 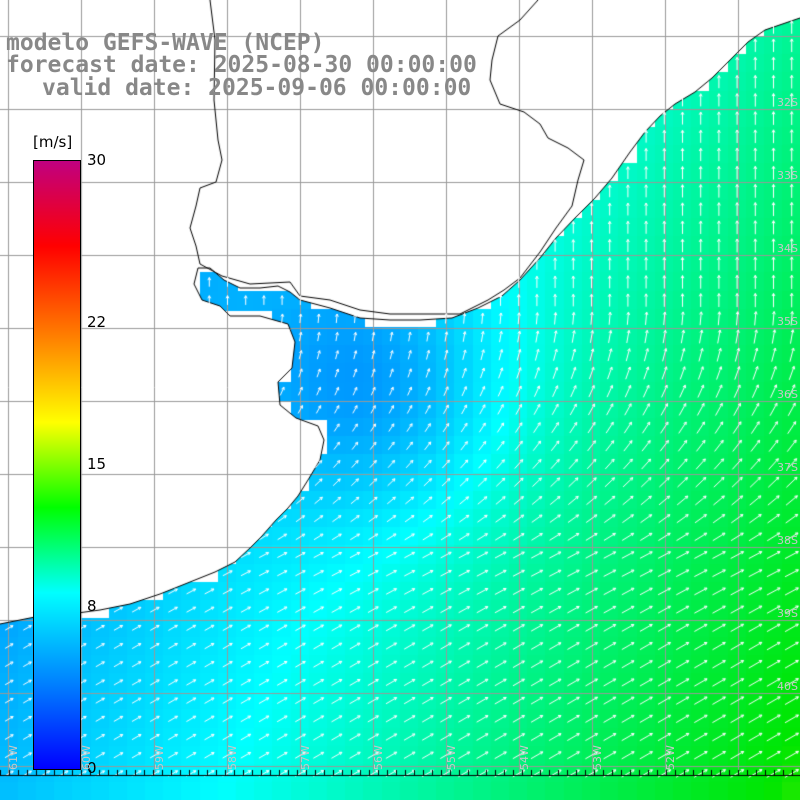 I want to click on longitude-label: 54W, so click(x=524, y=757).